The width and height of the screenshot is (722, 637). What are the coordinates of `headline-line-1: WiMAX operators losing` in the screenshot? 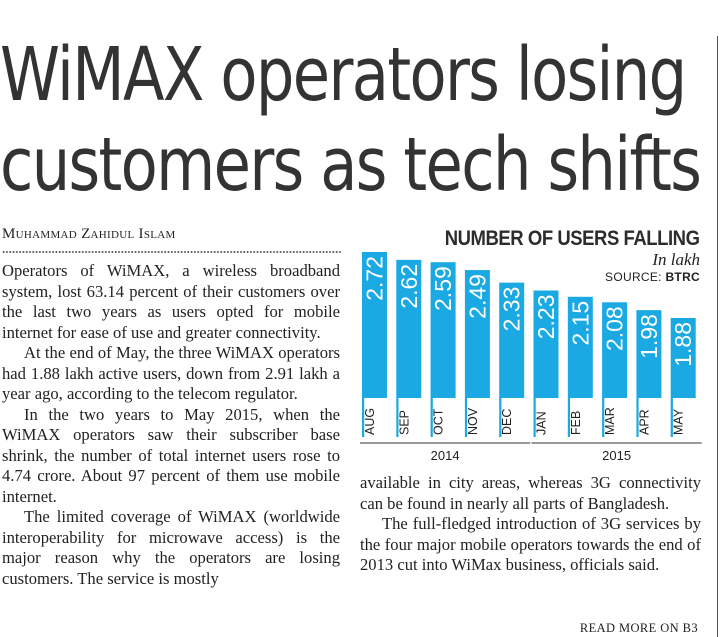 It's located at (343, 75).